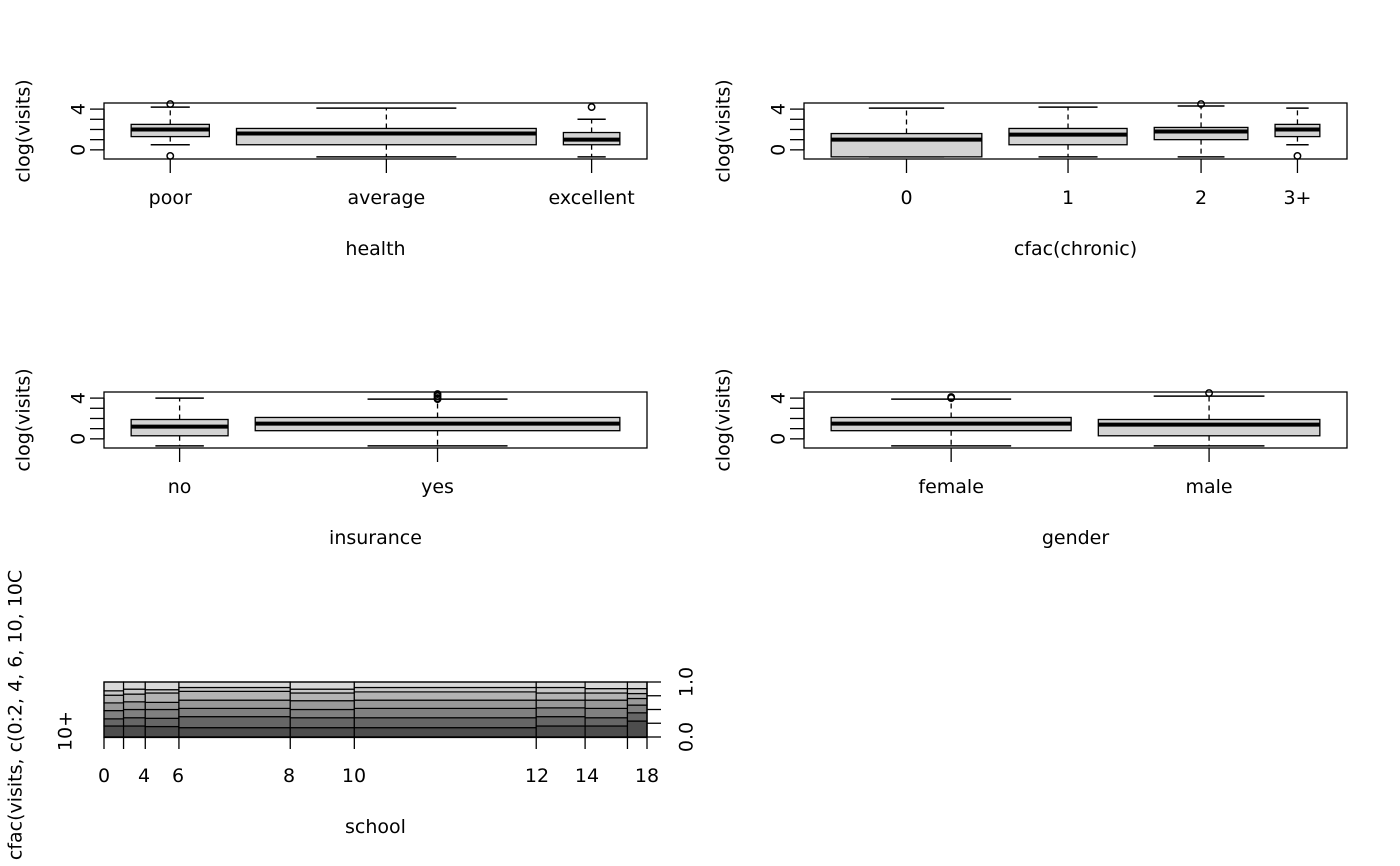  Describe the element at coordinates (1209, 418) in the screenshot. I see `box-male` at that location.